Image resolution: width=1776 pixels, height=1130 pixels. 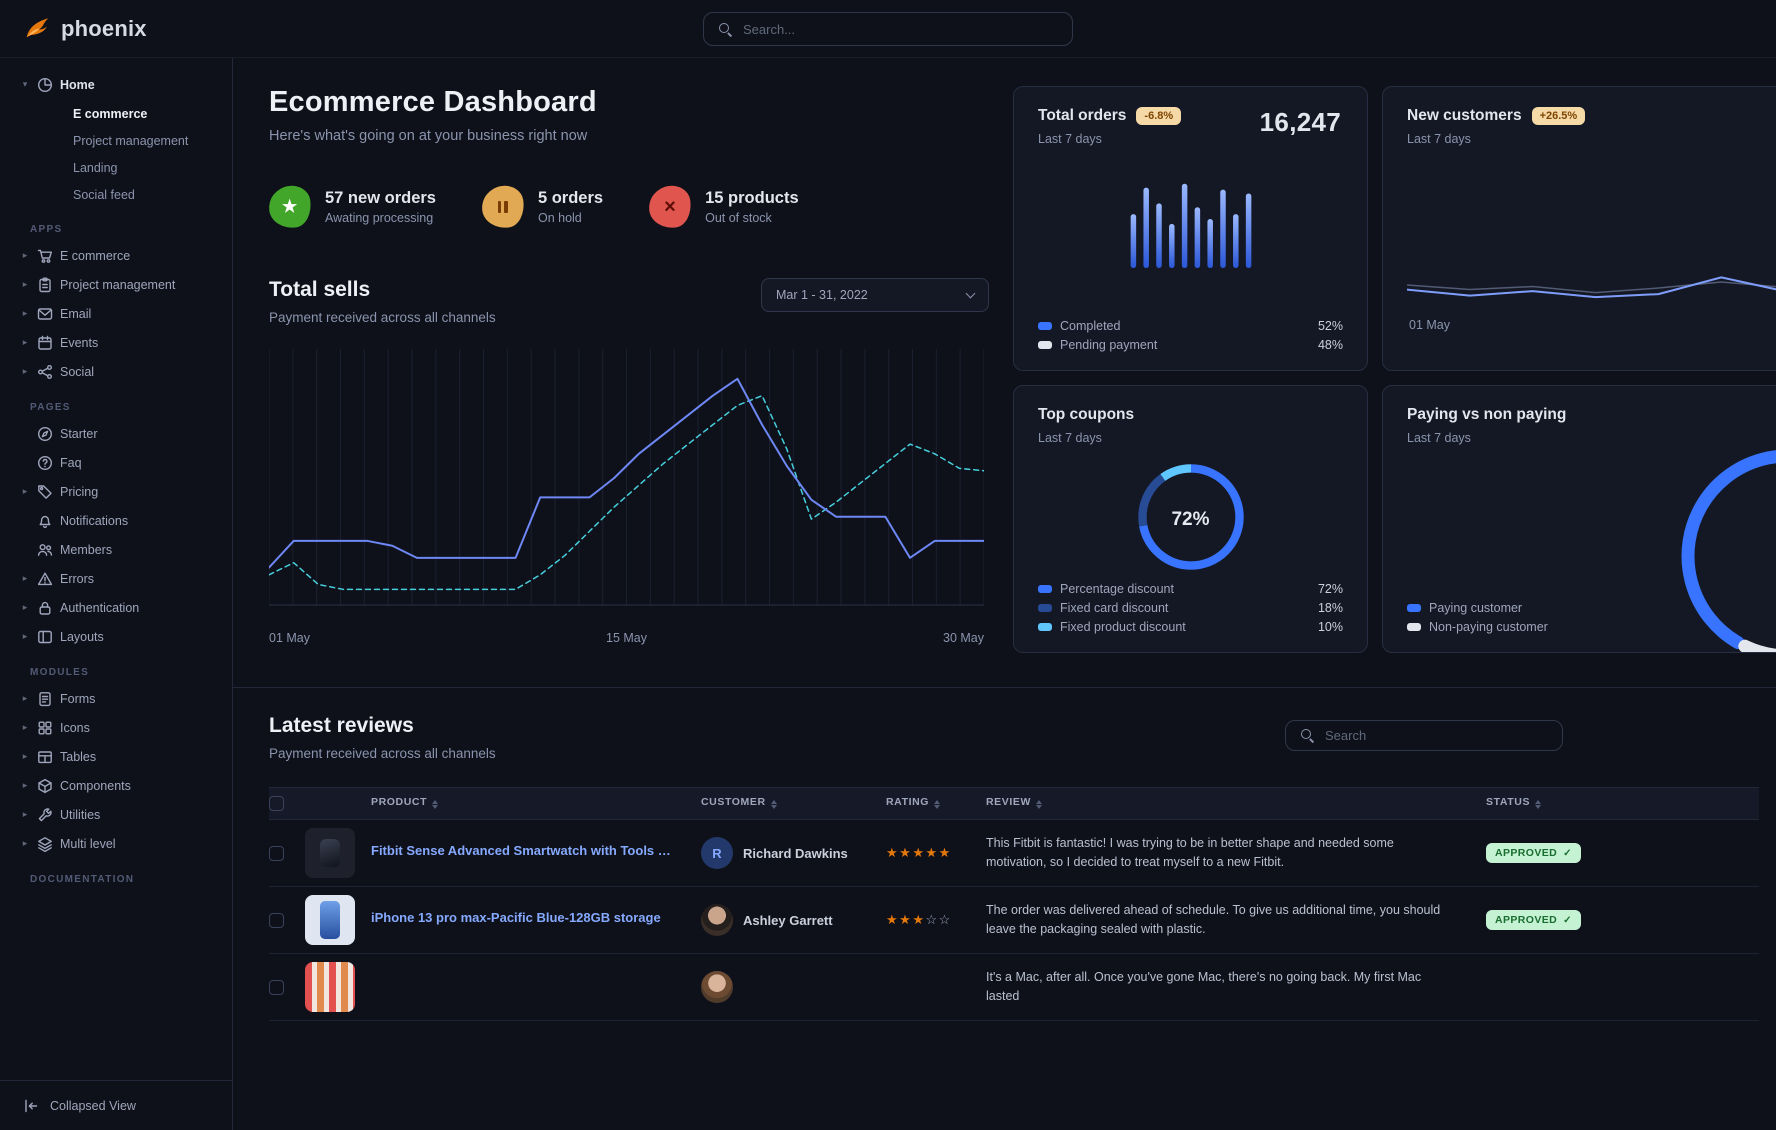 What do you see at coordinates (118, 520) in the screenshot?
I see `sidebar-item-notifications: Notifications` at bounding box center [118, 520].